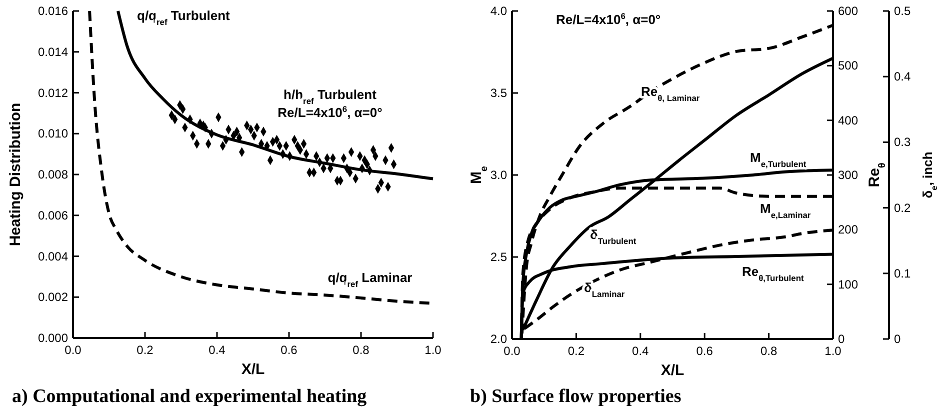 The height and width of the screenshot is (412, 940). What do you see at coordinates (190, 396) in the screenshot?
I see `text: a) Computational and experimental heating` at bounding box center [190, 396].